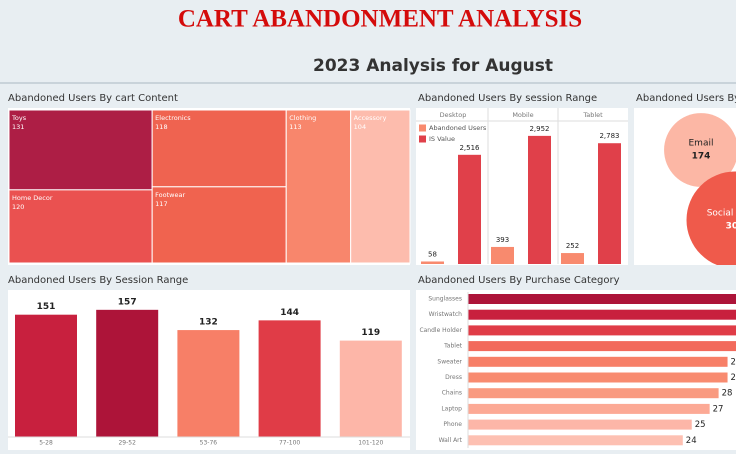  What do you see at coordinates (209, 443) in the screenshot?
I see `x-tick-label: 53-76` at bounding box center [209, 443].